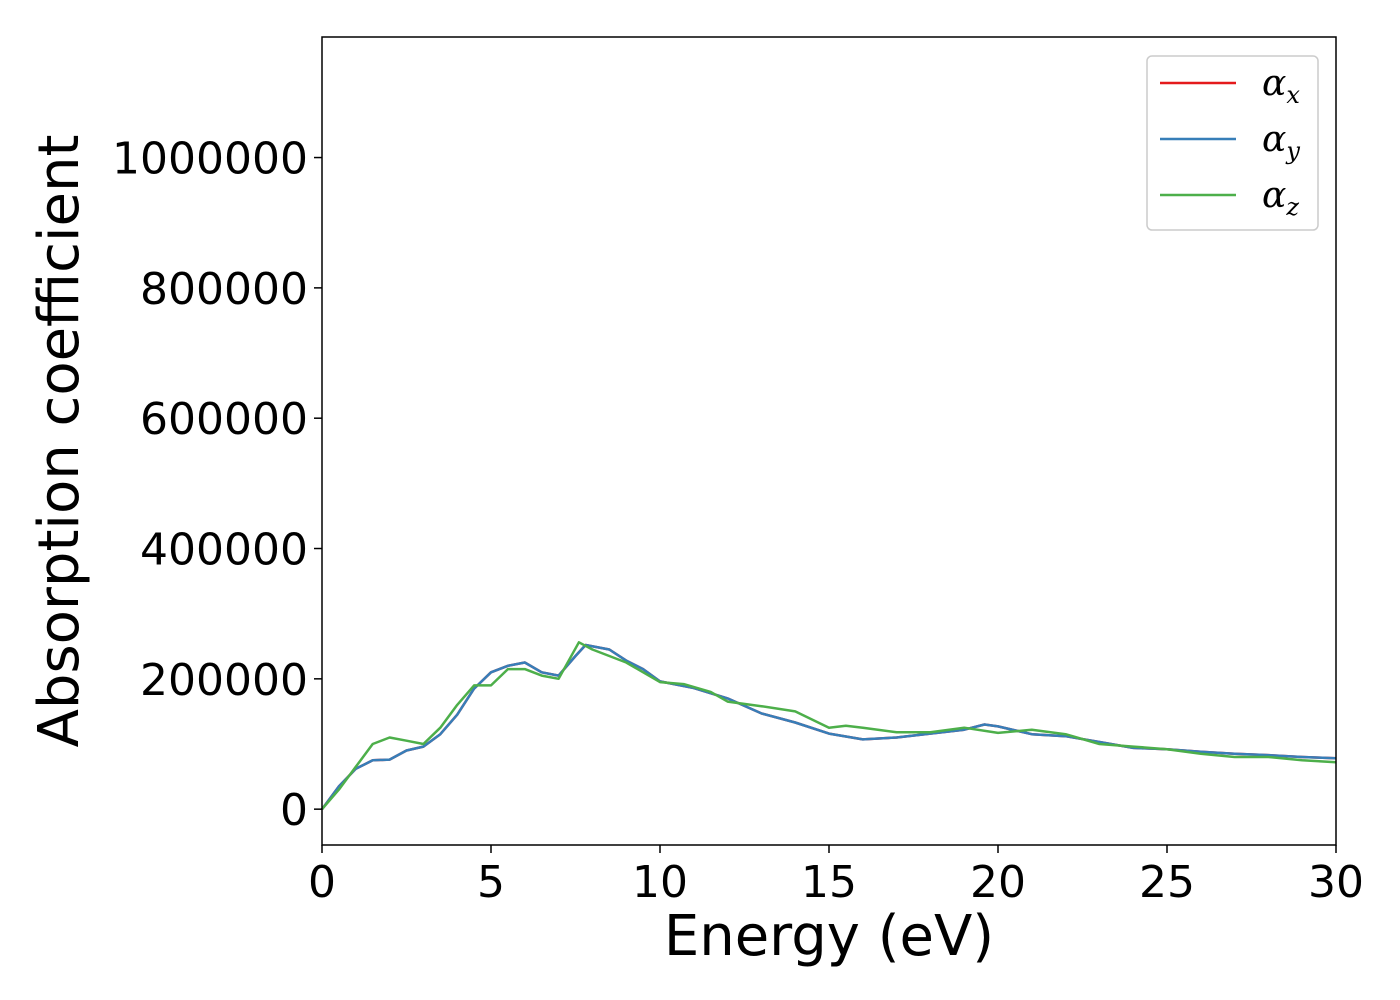 The height and width of the screenshot is (1000, 1400). I want to click on x-tick-label: 30, so click(1336, 882).